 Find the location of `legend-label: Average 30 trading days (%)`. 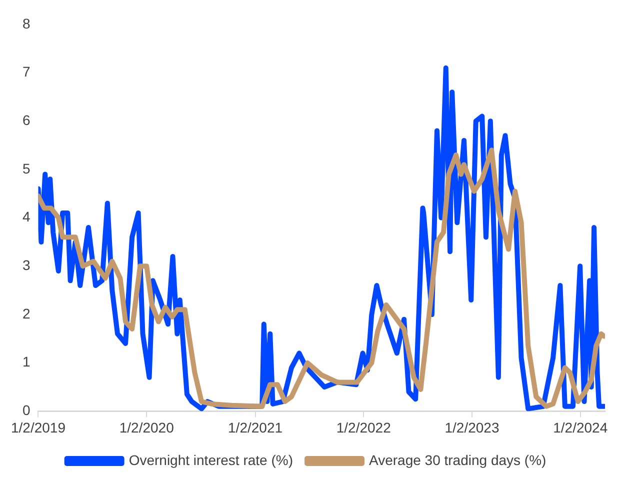

legend-label: Average 30 trading days (%) is located at coordinates (457, 460).